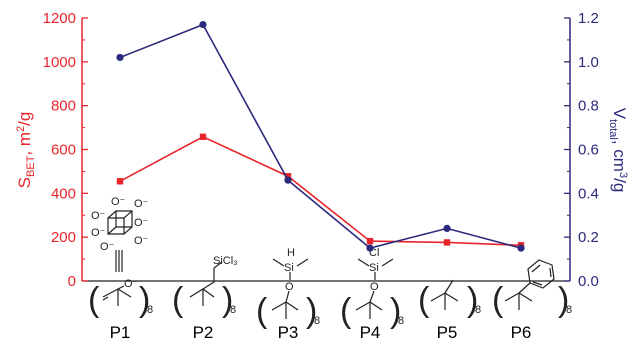 Image resolution: width=633 pixels, height=346 pixels. I want to click on p4-structure: O Si Cl, so click(374, 283).